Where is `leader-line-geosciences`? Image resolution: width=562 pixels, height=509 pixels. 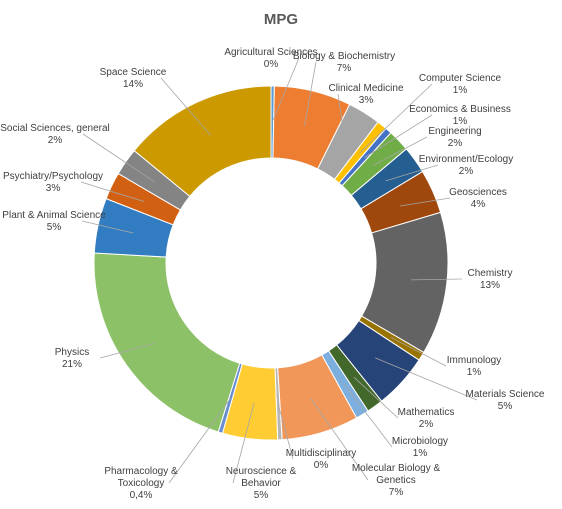 leader-line-geosciences is located at coordinates (425, 202).